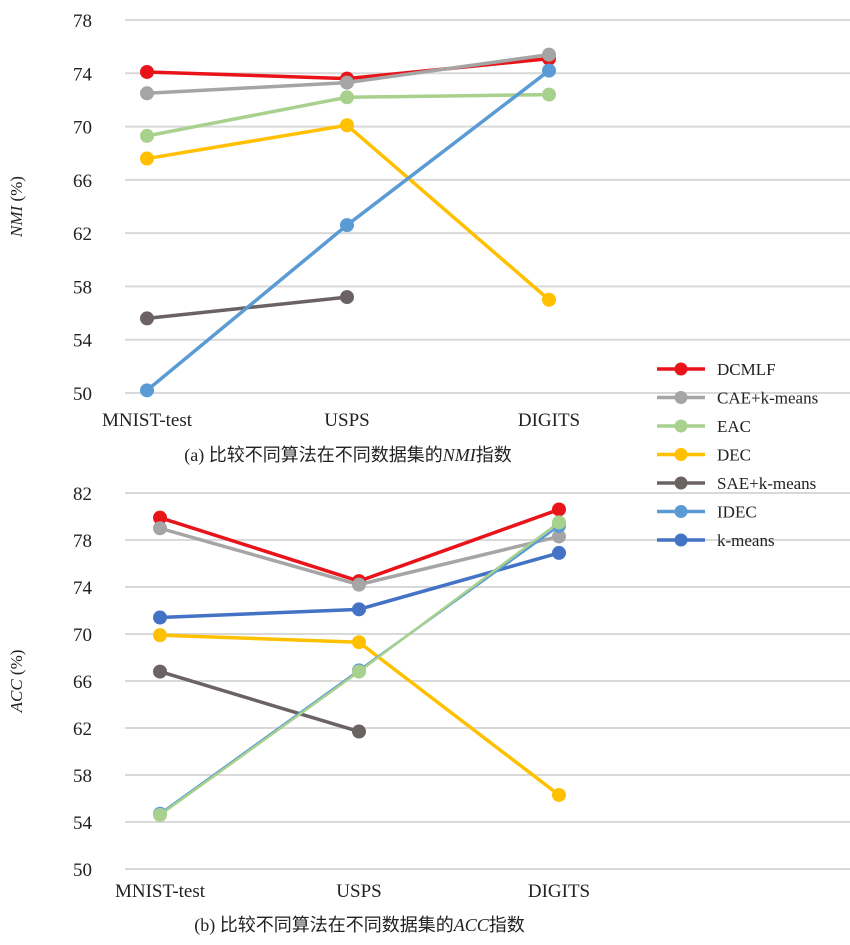 This screenshot has height=945, width=850. What do you see at coordinates (347, 455) in the screenshot?
I see `chart-caption: (a) 比较不同算法在不同数据集的NMI指数` at bounding box center [347, 455].